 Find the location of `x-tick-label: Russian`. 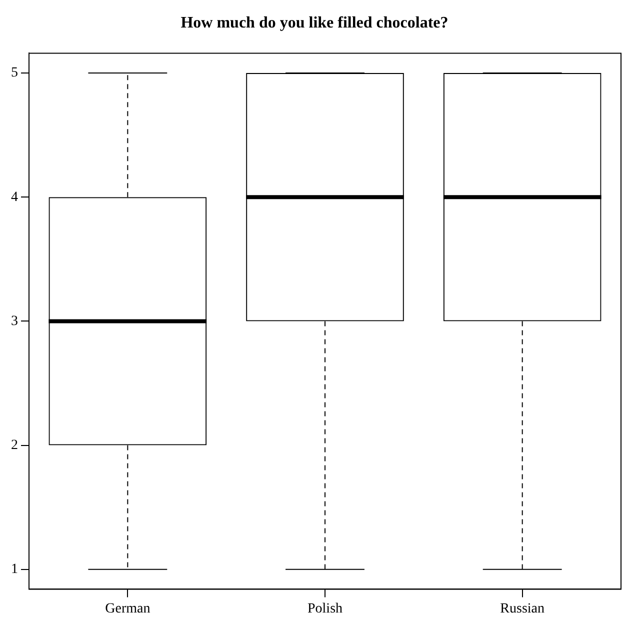

x-tick-label: Russian is located at coordinates (522, 608).